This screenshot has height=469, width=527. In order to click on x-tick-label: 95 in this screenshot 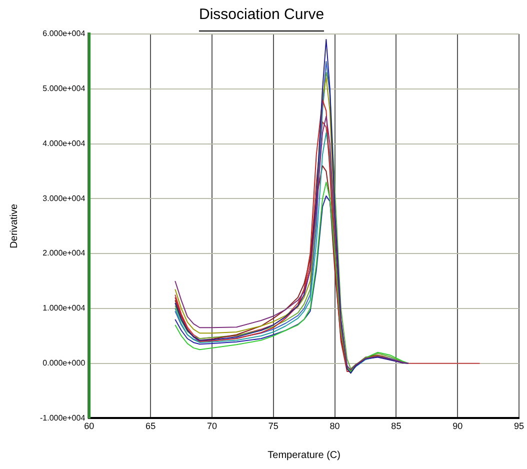, I will do `click(519, 426)`.